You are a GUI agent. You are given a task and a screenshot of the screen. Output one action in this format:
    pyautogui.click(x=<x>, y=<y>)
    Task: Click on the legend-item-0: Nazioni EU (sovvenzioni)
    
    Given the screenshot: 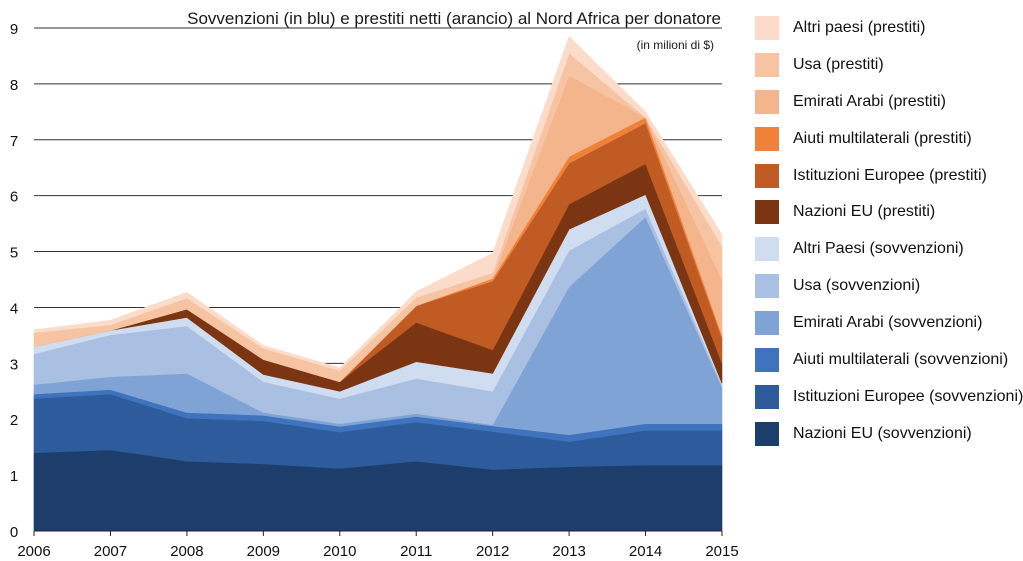 What is the action you would take?
    pyautogui.click(x=889, y=437)
    